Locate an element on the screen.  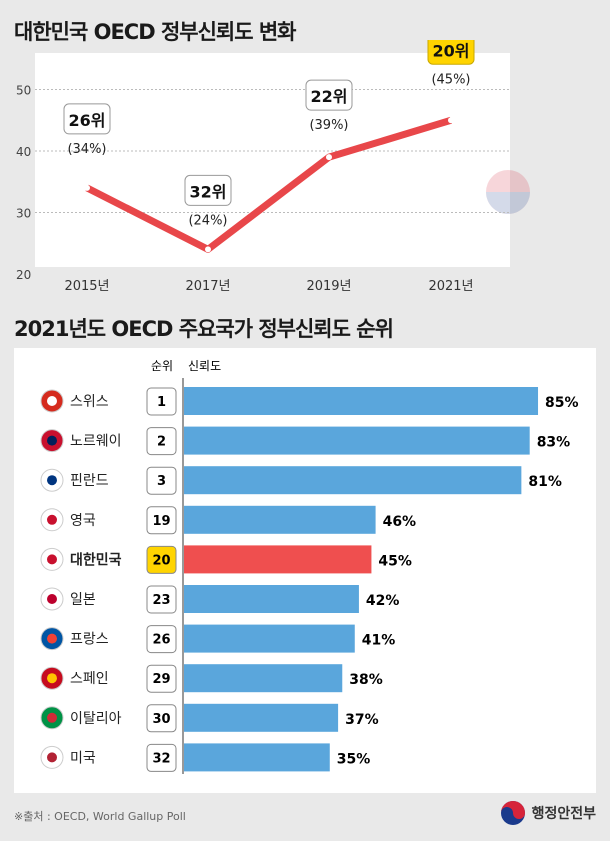
ministry-name: 행정안전부 is located at coordinates (563, 814).